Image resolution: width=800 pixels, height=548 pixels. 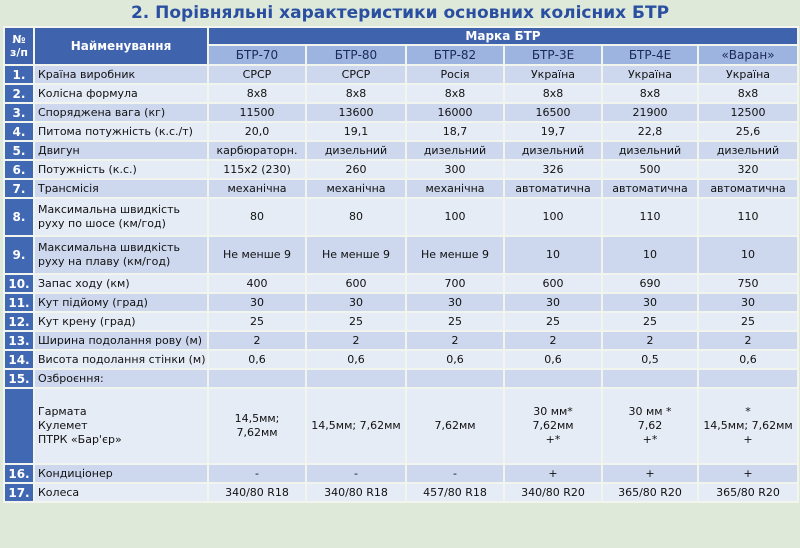 I want to click on row-value: 100, so click(x=553, y=217).